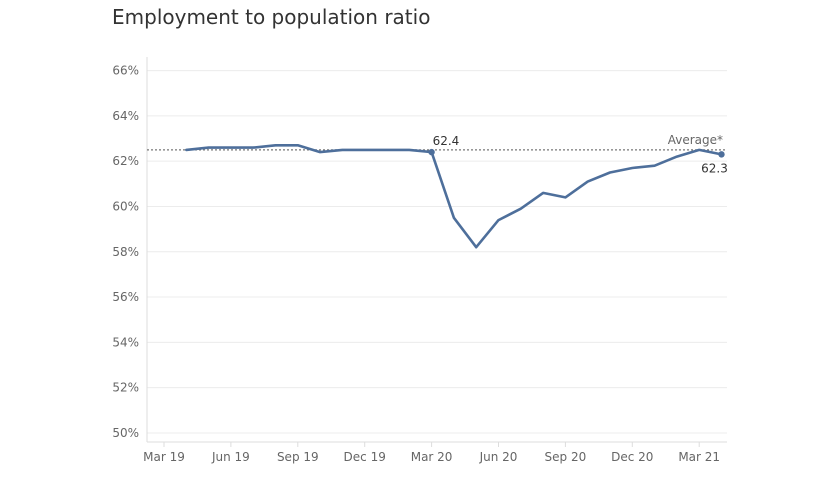  I want to click on average-label: Average*, so click(695, 140).